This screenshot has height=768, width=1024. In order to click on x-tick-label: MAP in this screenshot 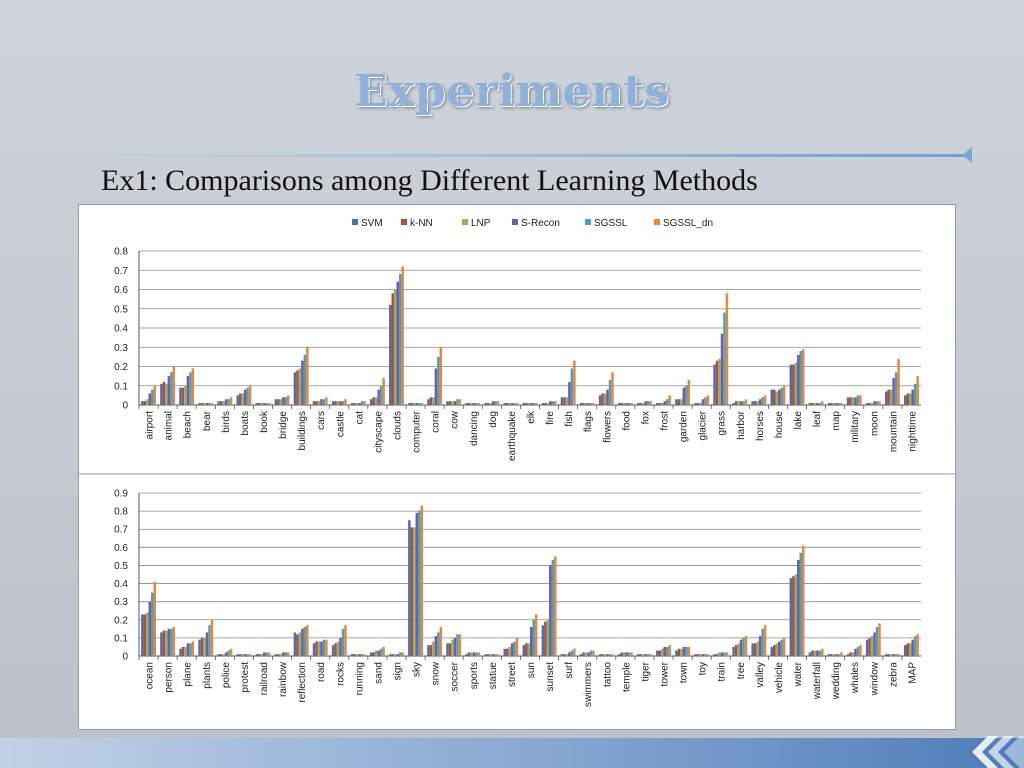, I will do `click(912, 673)`.